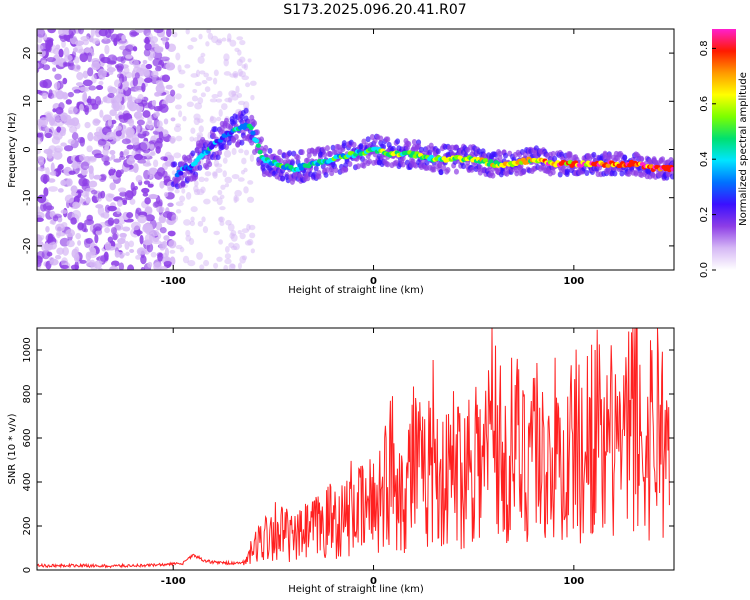  What do you see at coordinates (173, 281) in the screenshot?
I see `x-tick-label: -100` at bounding box center [173, 281].